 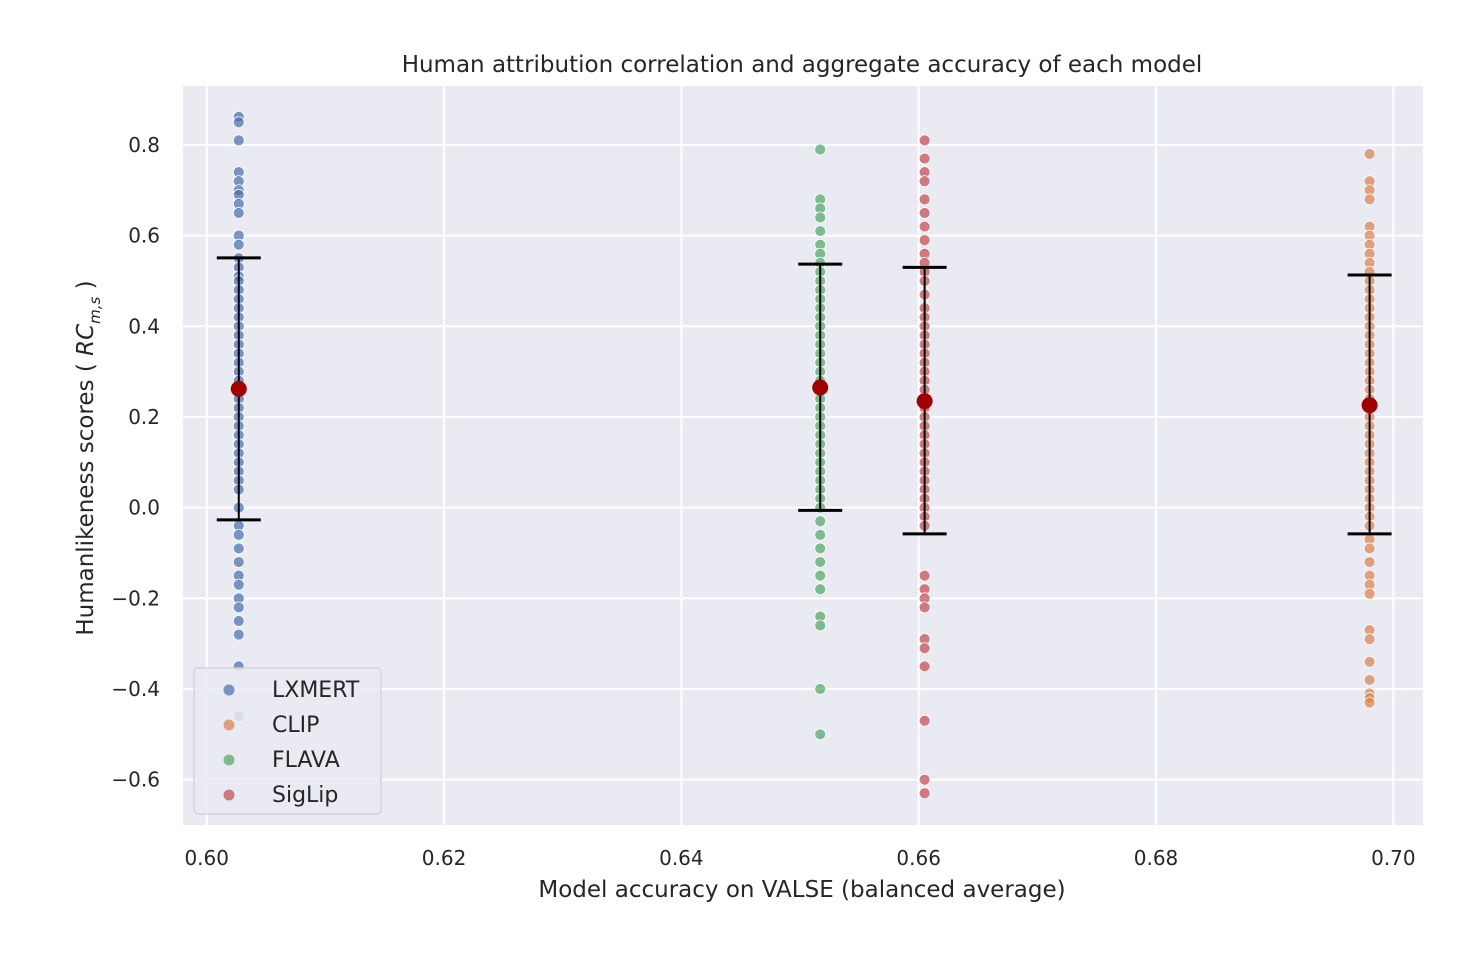 I want to click on x-tick-label: 0.60, so click(x=206, y=858).